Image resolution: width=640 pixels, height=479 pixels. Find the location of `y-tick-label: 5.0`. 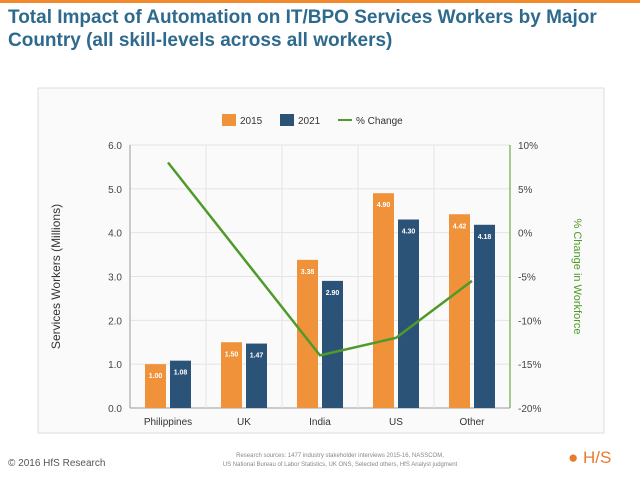

y-tick-label: 5.0 is located at coordinates (115, 190).